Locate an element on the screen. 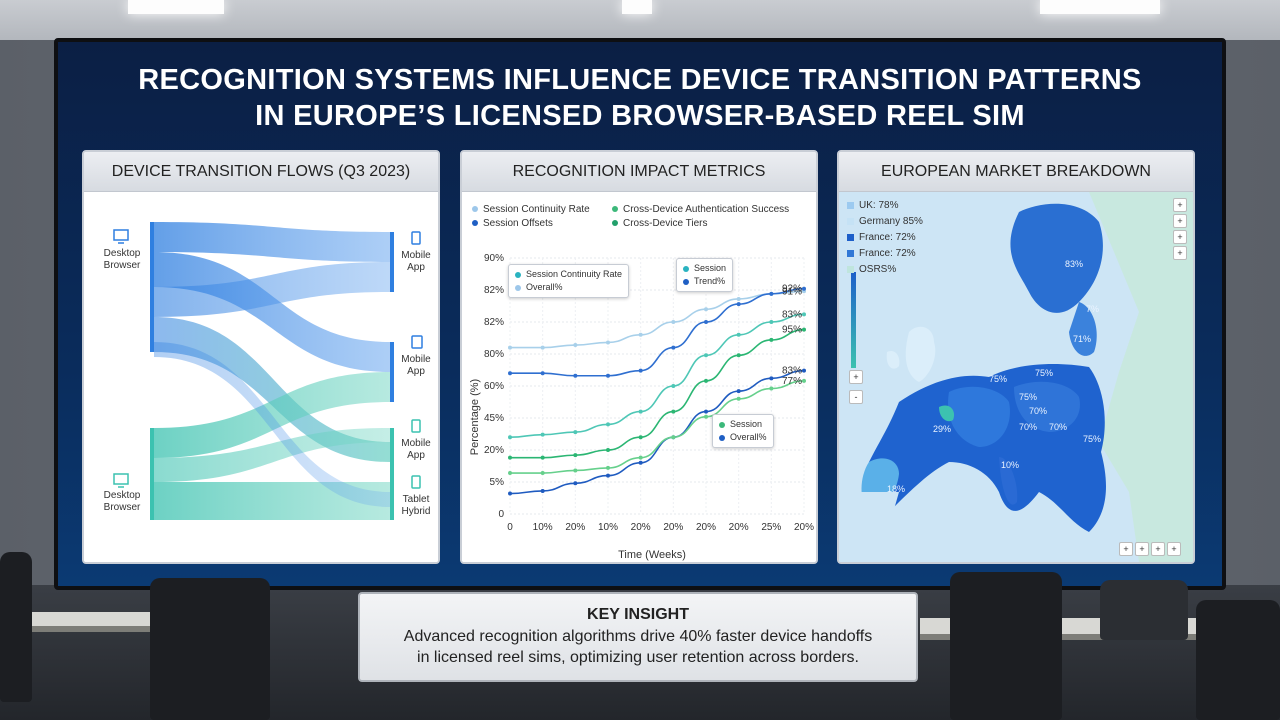 This screenshot has height=720, width=1280. node-label: Hybrid is located at coordinates (416, 511).